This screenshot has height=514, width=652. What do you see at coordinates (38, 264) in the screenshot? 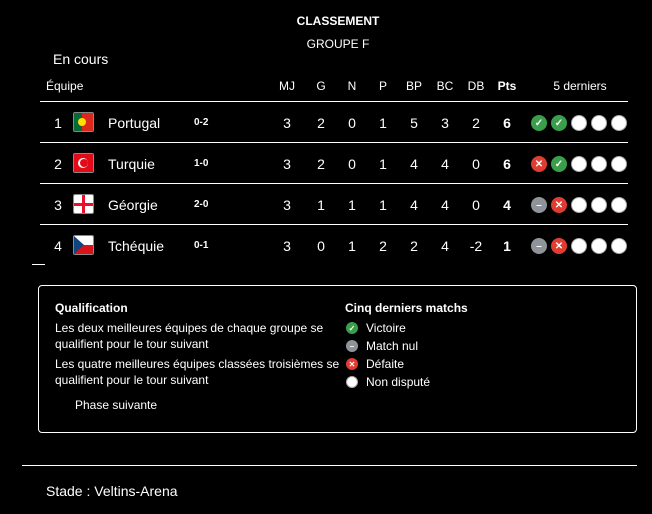
I see `divider` at bounding box center [38, 264].